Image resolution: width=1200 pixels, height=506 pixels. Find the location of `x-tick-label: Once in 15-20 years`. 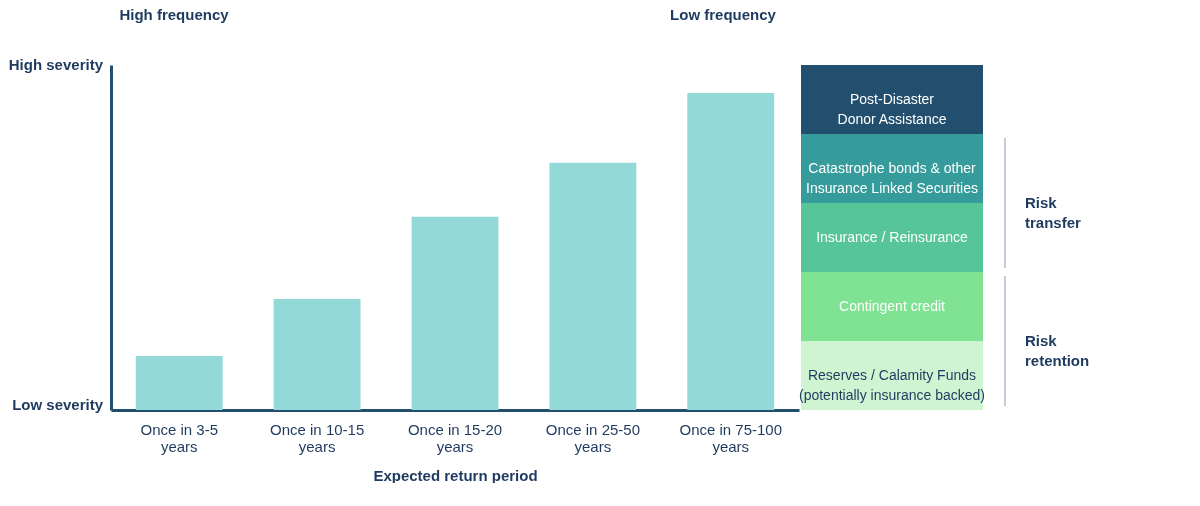

x-tick-label: Once in 15-20 years is located at coordinates (455, 437).